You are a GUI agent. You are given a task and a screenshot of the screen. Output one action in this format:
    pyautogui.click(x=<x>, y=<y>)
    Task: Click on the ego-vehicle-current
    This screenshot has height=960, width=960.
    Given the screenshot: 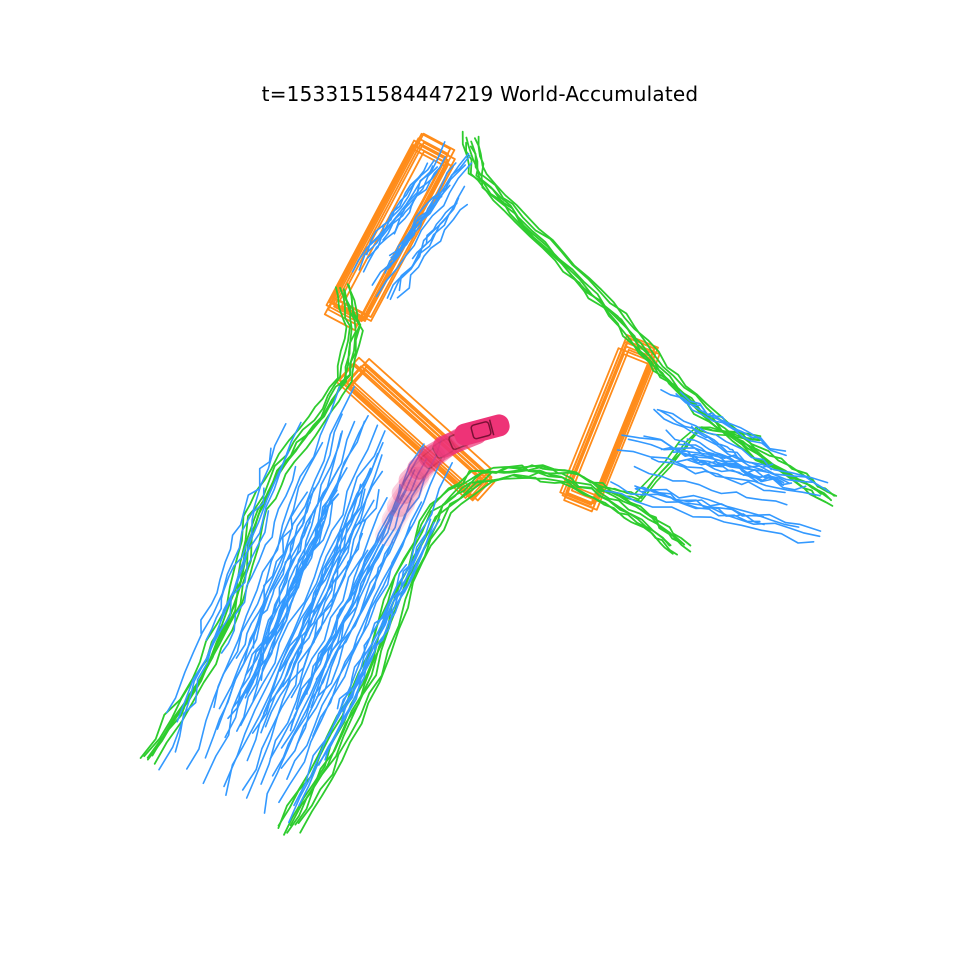 What is the action you would take?
    pyautogui.click(x=482, y=430)
    